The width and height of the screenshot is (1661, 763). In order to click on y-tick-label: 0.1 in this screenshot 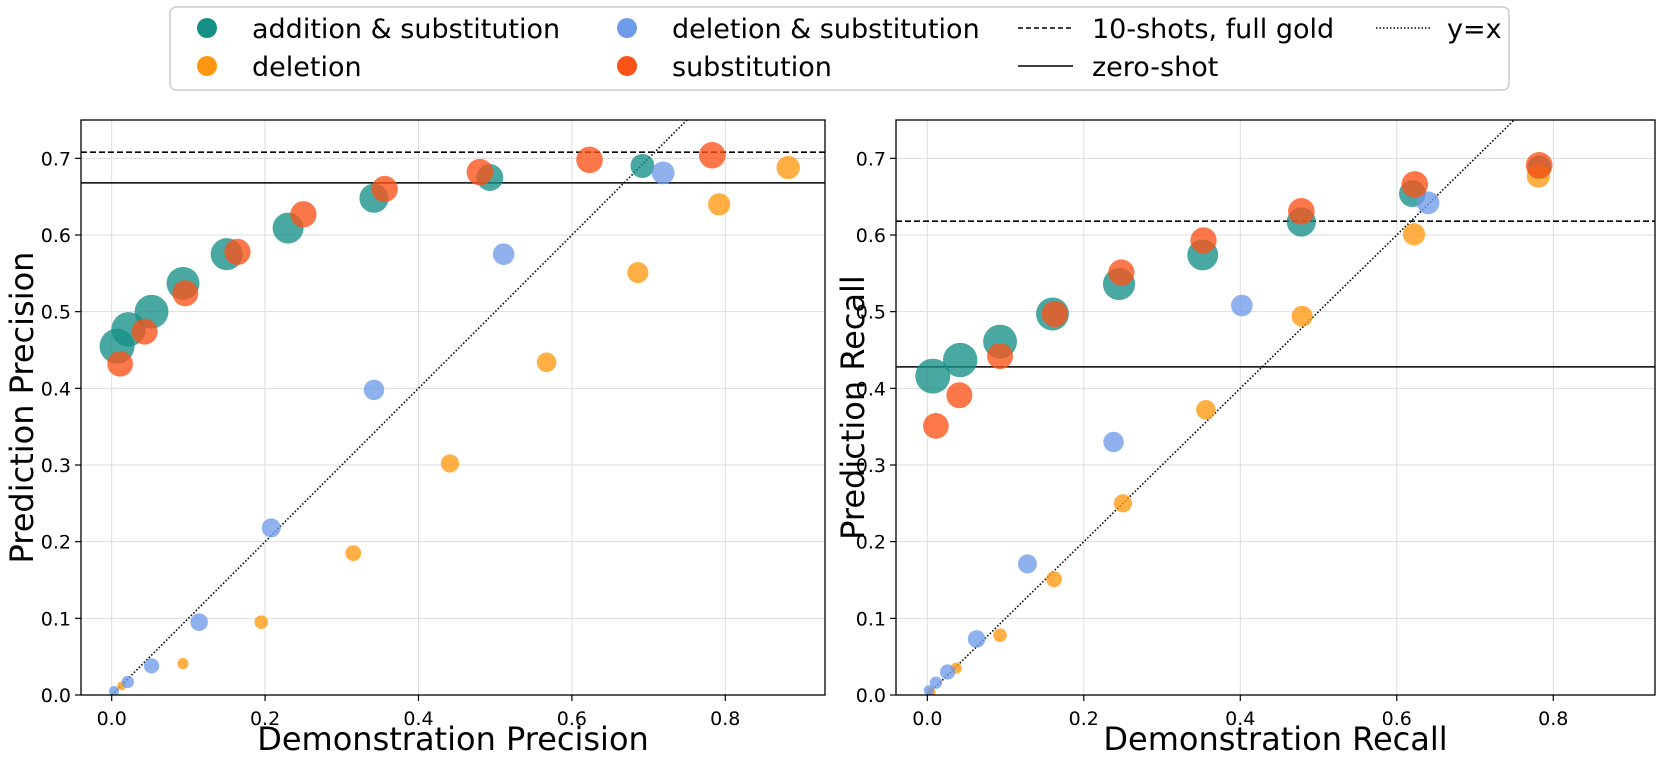, I will do `click(56, 619)`.